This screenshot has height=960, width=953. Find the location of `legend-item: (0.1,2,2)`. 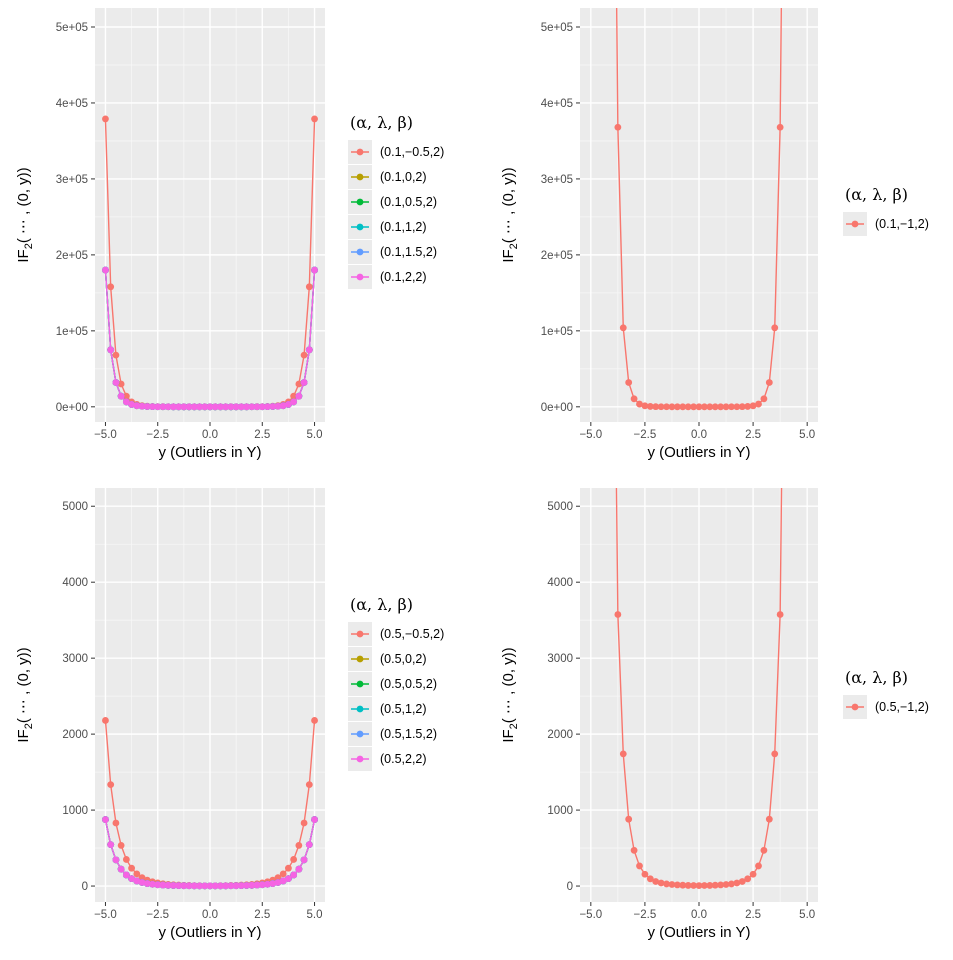

legend-item: (0.1,2,2) is located at coordinates (387, 277).